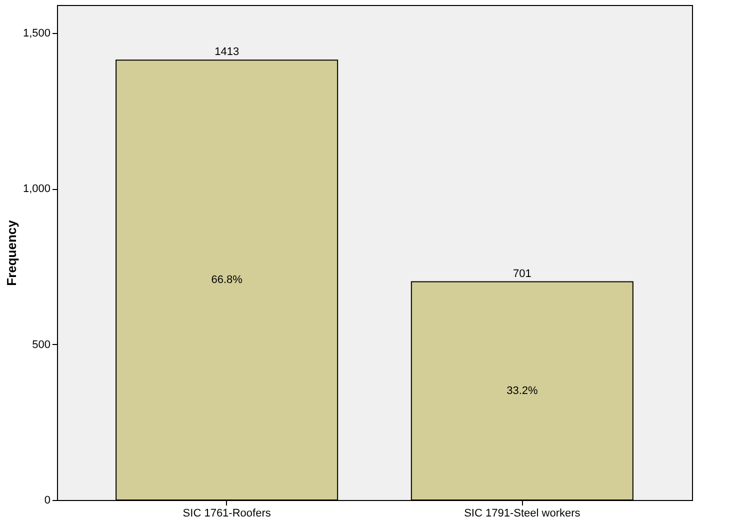 Image resolution: width=734 pixels, height=532 pixels. I want to click on x-tick-label: SIC 1761-Roofers, so click(227, 514).